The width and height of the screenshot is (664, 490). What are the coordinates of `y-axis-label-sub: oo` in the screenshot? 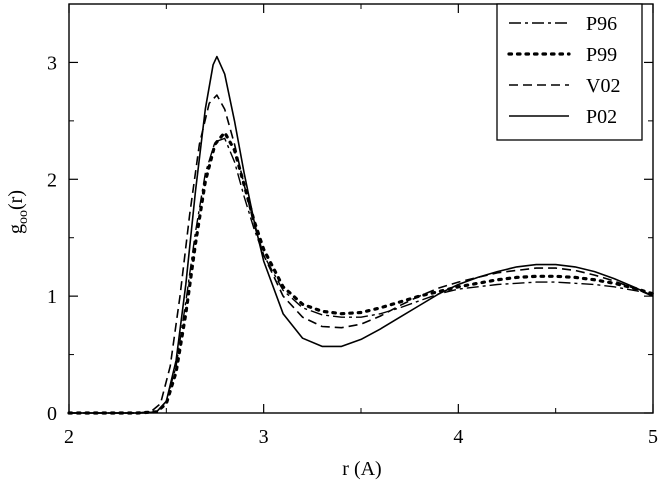 It's located at (23, 217).